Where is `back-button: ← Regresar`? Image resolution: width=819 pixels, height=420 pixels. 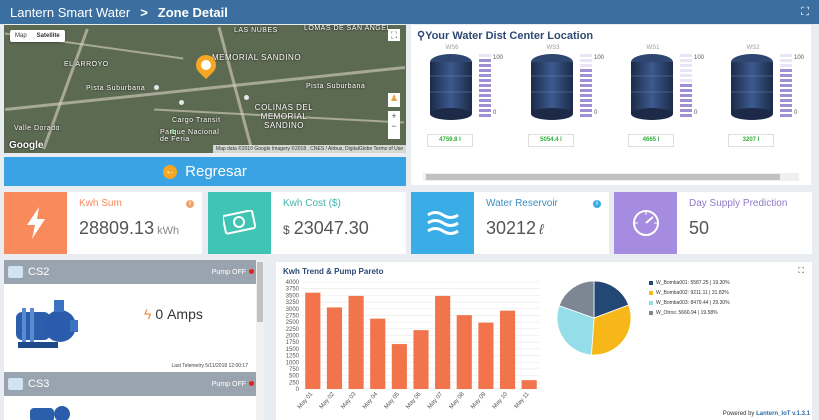 back-button: ← Regresar is located at coordinates (205, 171).